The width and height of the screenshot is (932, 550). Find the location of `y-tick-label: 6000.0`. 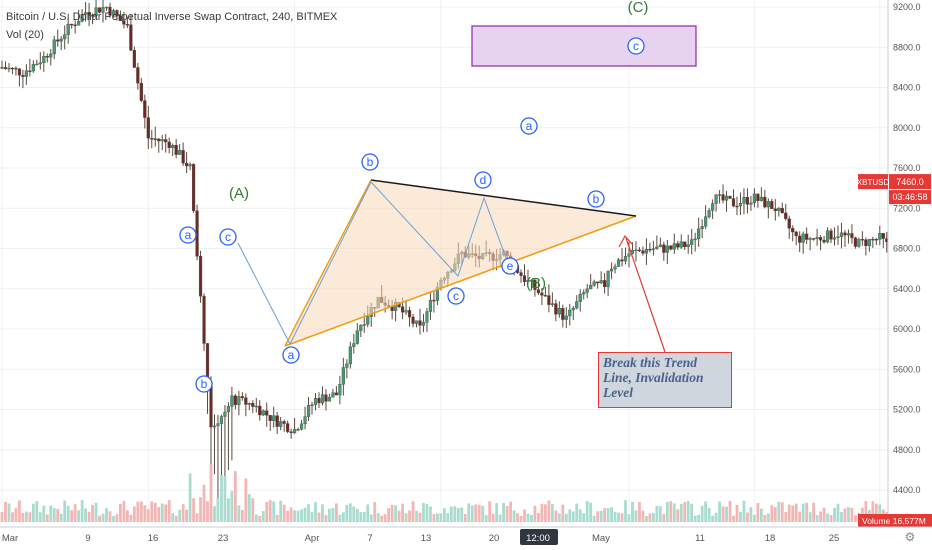

y-tick-label: 6000.0 is located at coordinates (907, 329).